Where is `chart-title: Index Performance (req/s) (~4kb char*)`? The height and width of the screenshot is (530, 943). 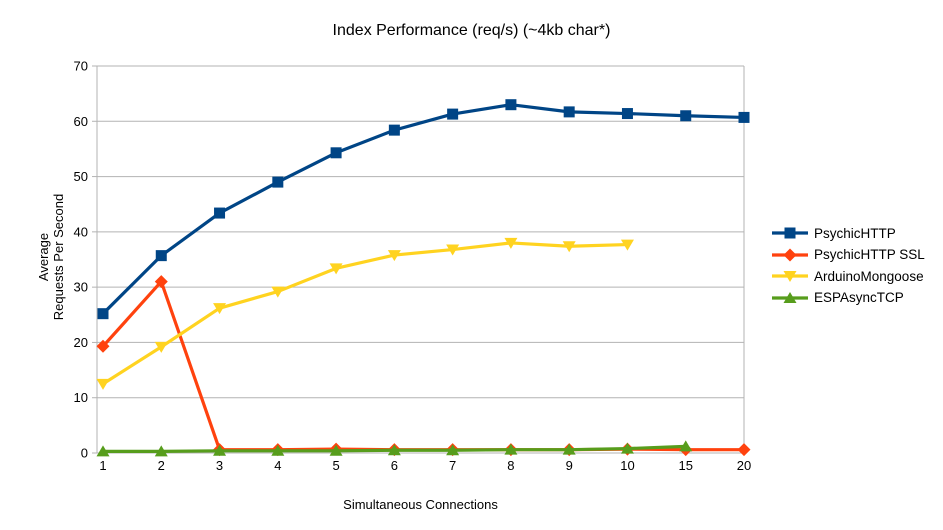
chart-title: Index Performance (req/s) (~4kb char*) is located at coordinates (471, 30).